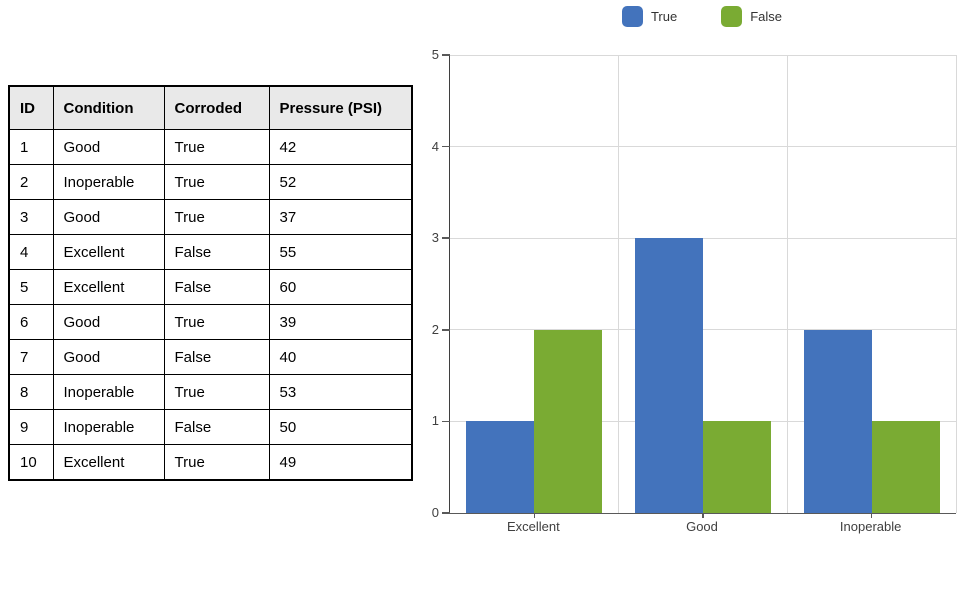  What do you see at coordinates (31, 147) in the screenshot?
I see `table-cell: 1` at bounding box center [31, 147].